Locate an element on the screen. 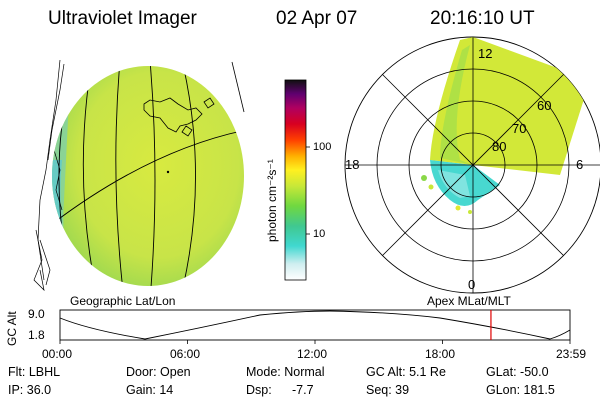 The height and width of the screenshot is (400, 600). time-tick-1200: 12:00 is located at coordinates (312, 354).